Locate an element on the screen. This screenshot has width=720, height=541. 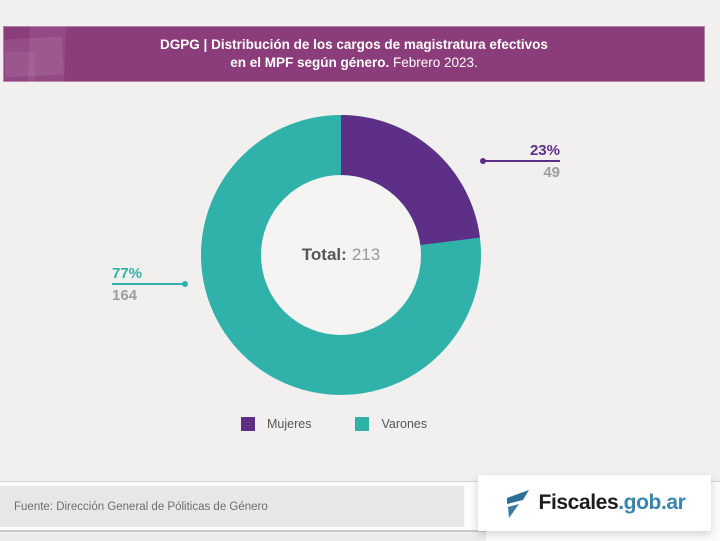
varones-swatch is located at coordinates (362, 424).